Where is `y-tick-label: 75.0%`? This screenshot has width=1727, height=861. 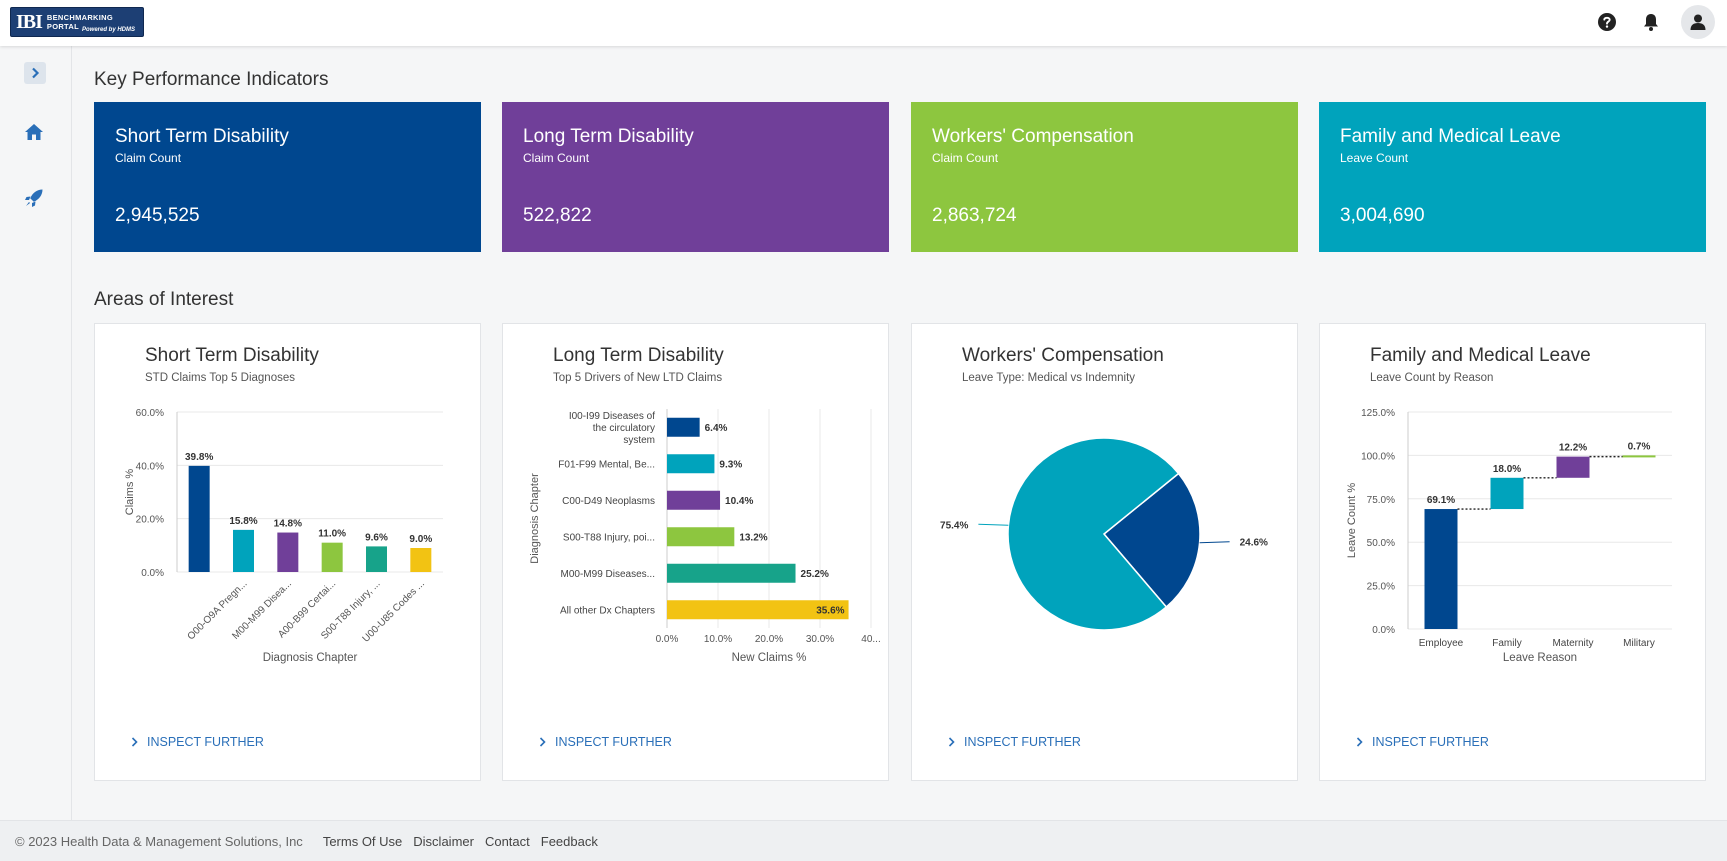
y-tick-label: 75.0% is located at coordinates (1381, 500).